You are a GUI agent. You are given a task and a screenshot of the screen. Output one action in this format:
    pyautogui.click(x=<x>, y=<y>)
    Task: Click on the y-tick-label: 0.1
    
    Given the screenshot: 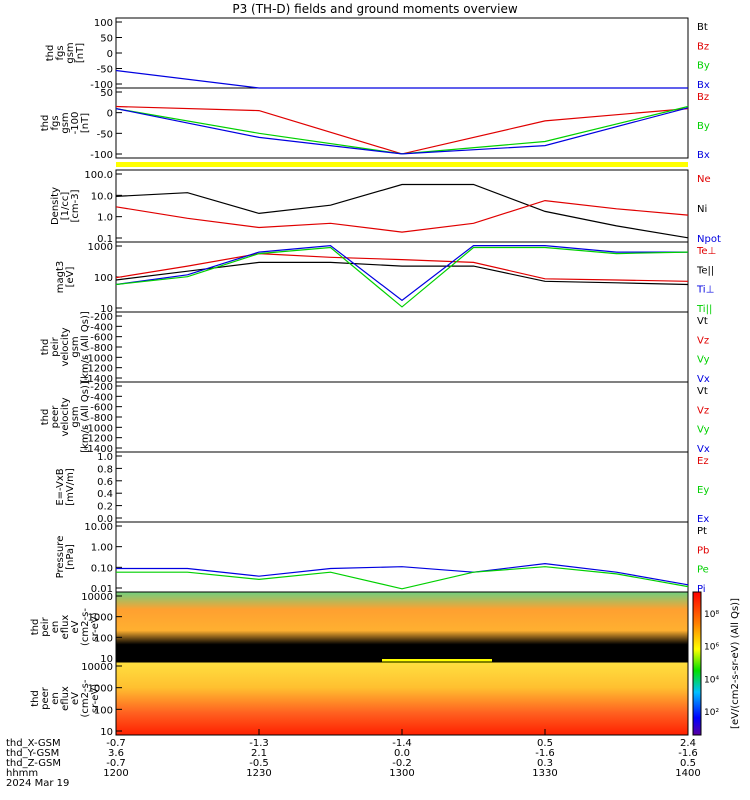 What is the action you would take?
    pyautogui.click(x=105, y=239)
    